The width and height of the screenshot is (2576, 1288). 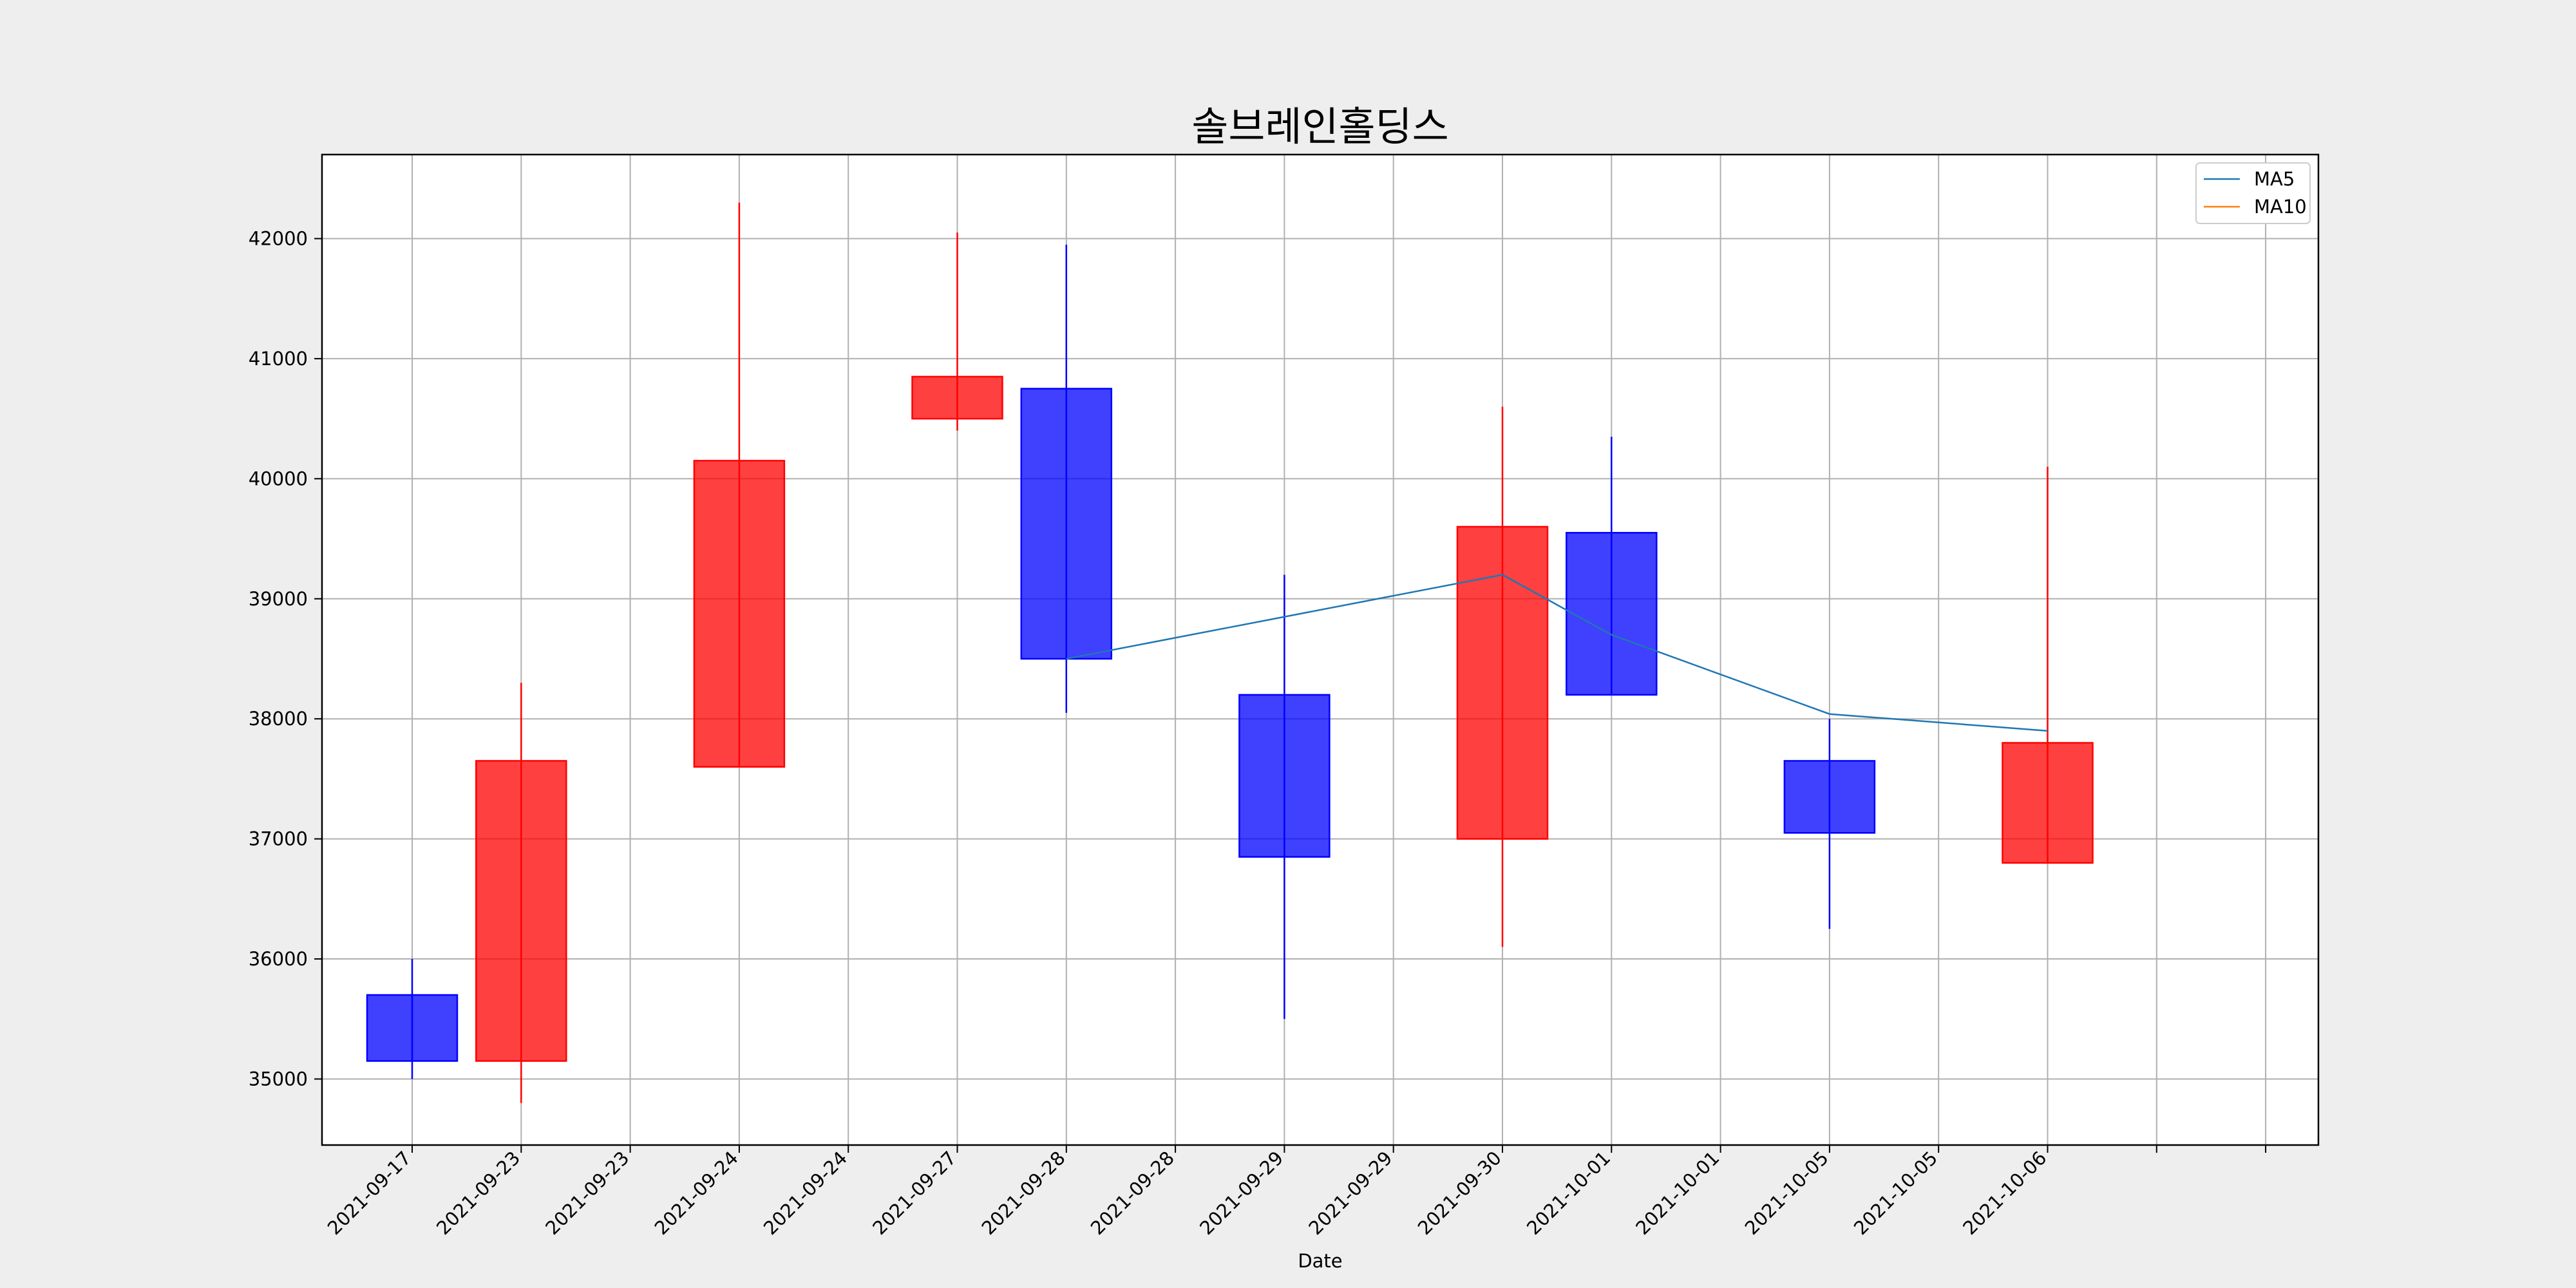 I want to click on x-tick-label: 2021-09-27, so click(x=914, y=1193).